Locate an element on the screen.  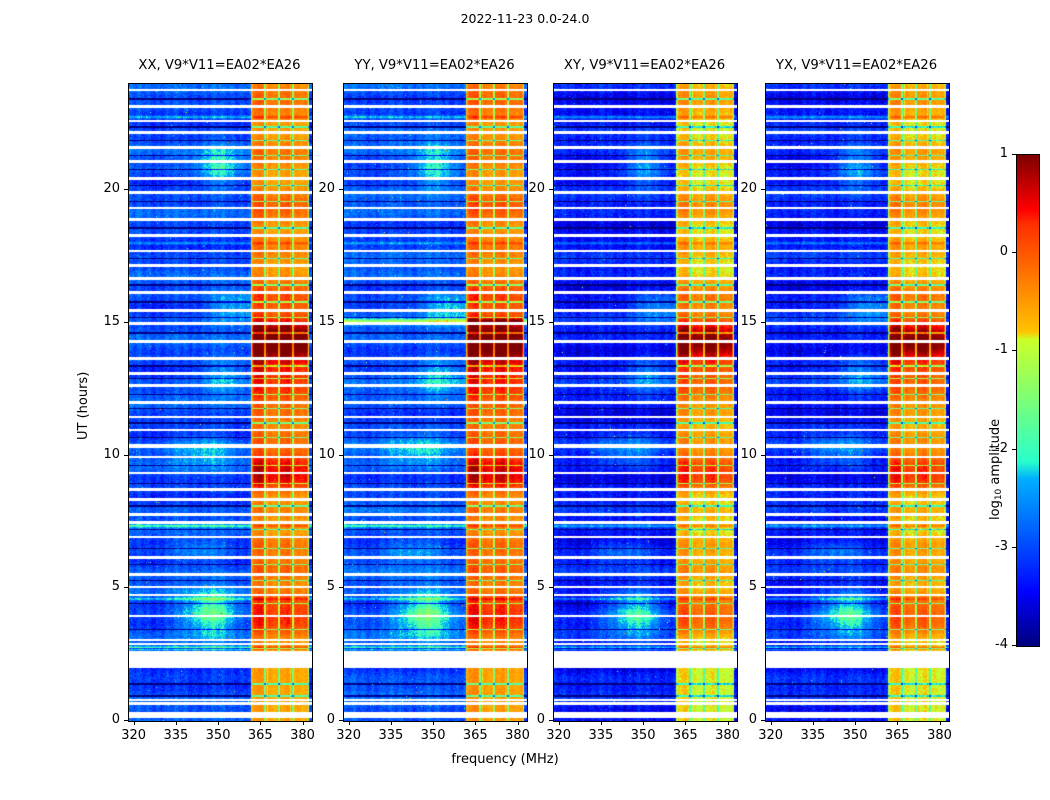
waterfall-image-xy is located at coordinates (645, 402).